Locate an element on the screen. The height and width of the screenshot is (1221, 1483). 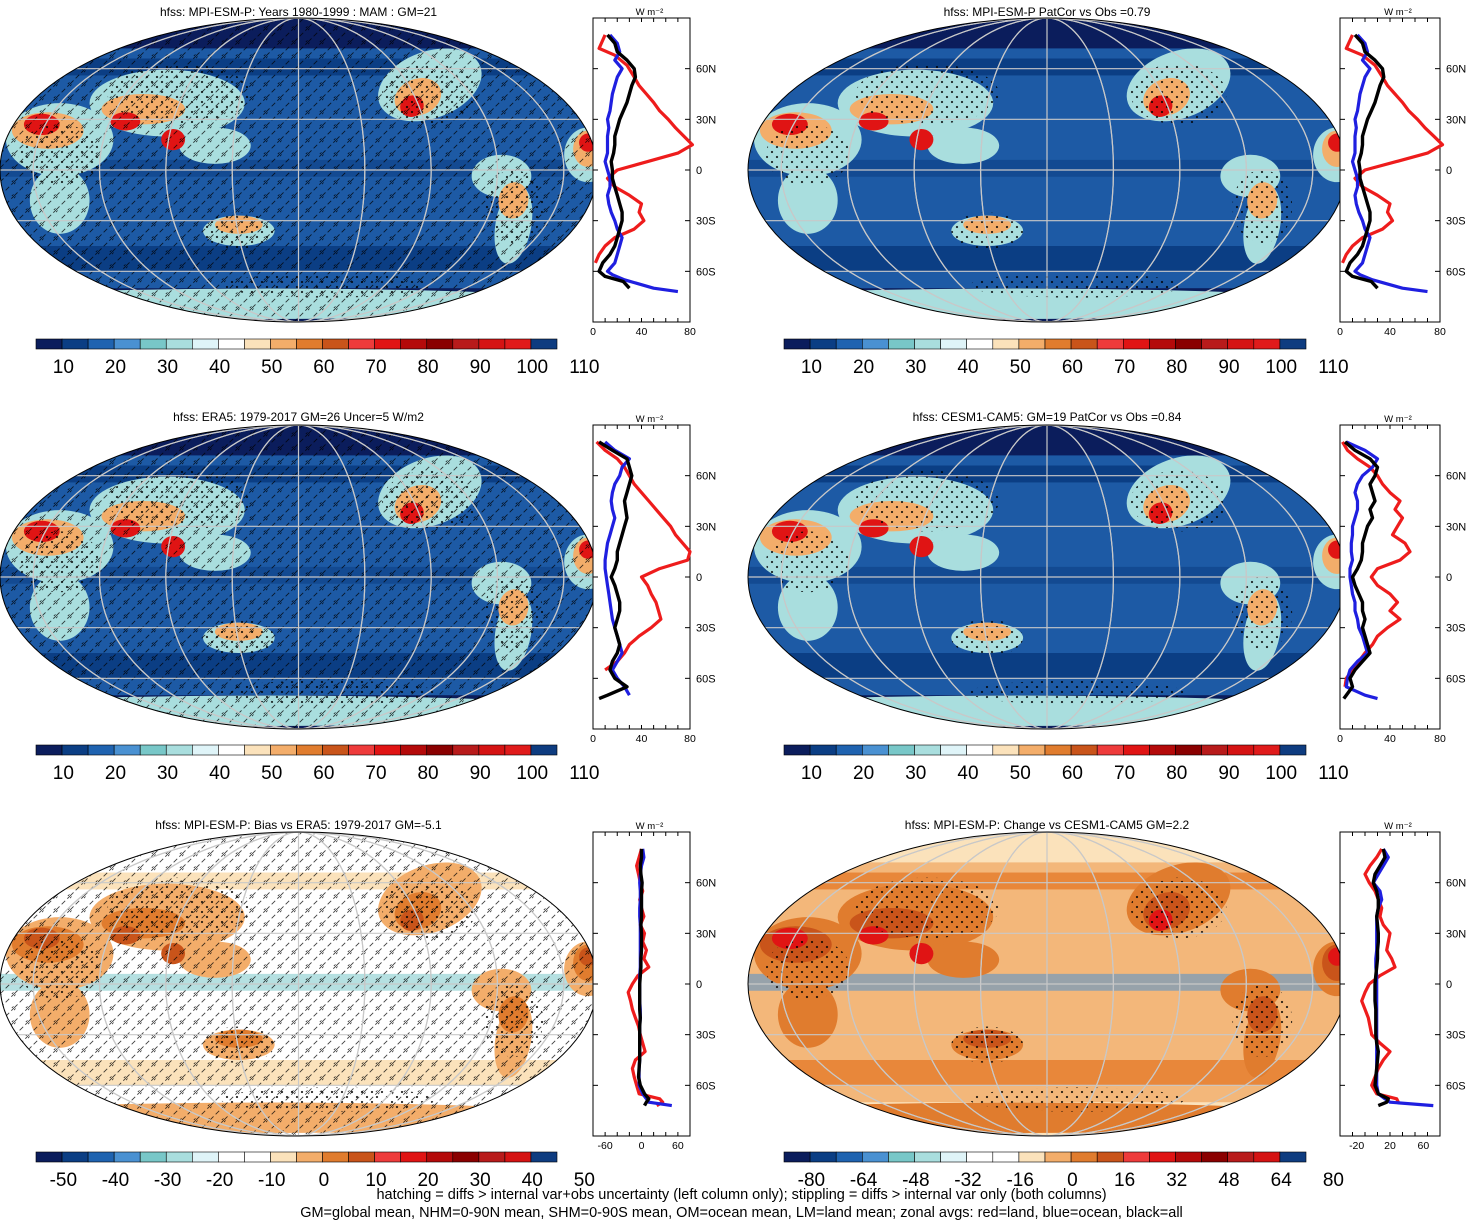
colorbar-label: -64 is located at coordinates (864, 1180).